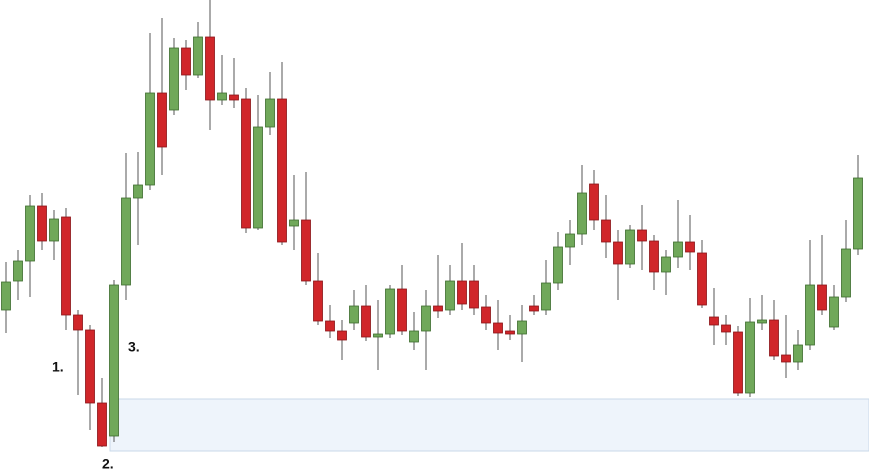  I want to click on annotation: 1., so click(58, 367).